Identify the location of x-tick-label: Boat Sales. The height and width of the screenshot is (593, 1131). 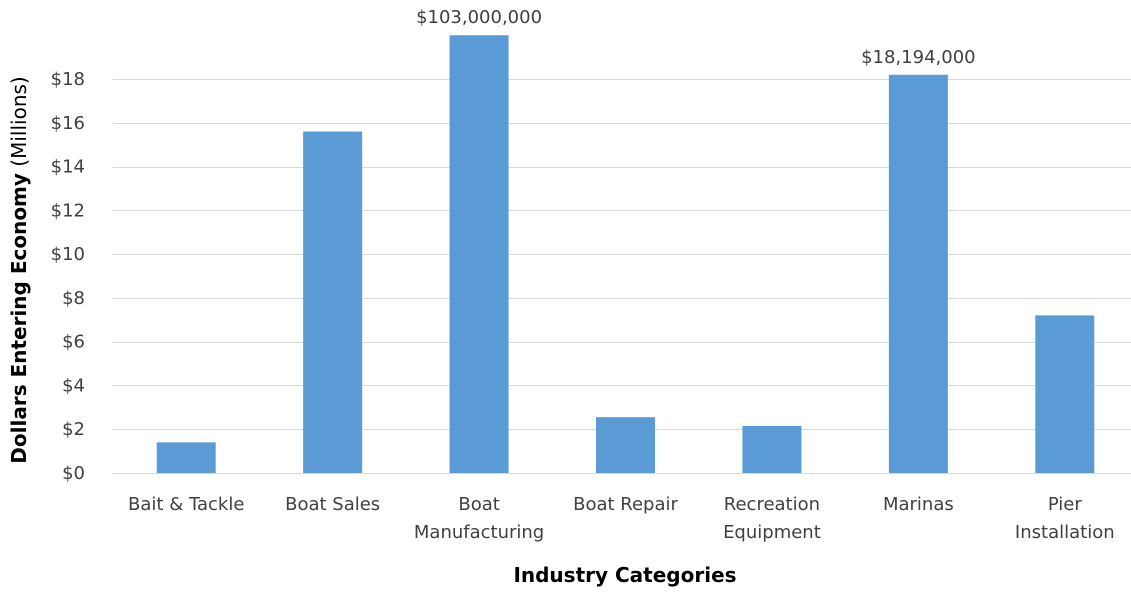
(332, 504).